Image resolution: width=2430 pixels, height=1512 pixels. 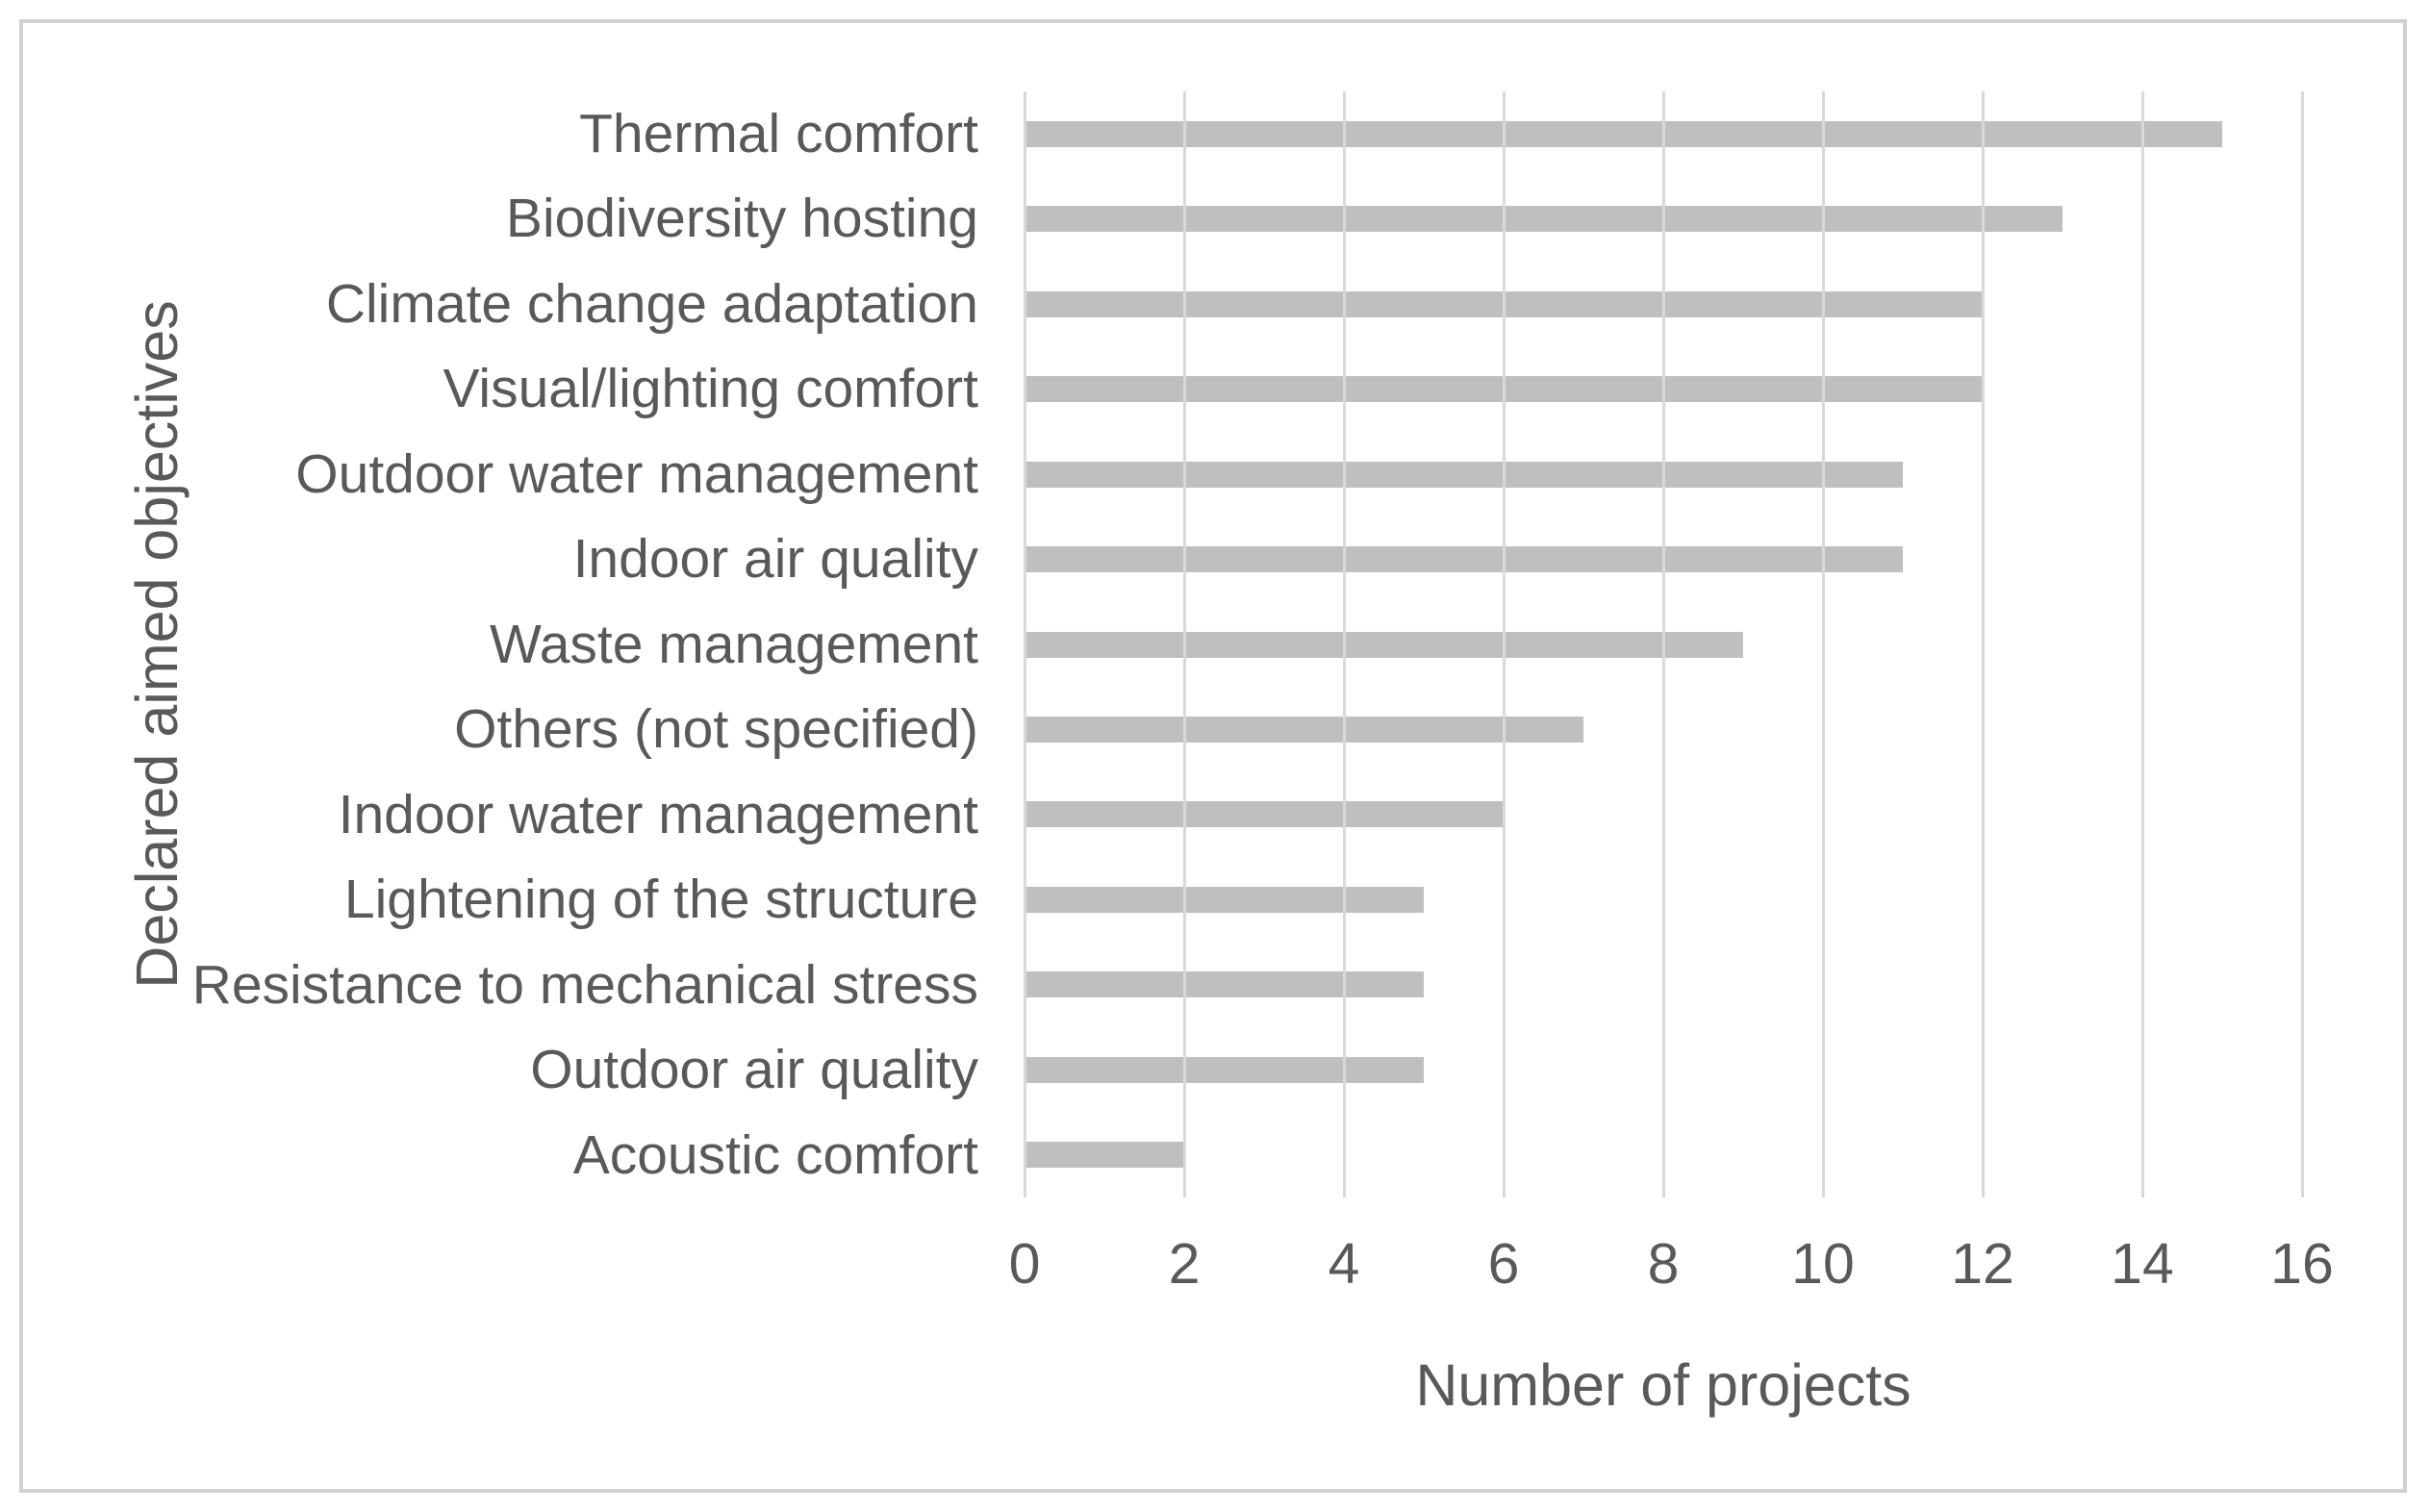 I want to click on x-tick-label: 14, so click(x=2142, y=1264).